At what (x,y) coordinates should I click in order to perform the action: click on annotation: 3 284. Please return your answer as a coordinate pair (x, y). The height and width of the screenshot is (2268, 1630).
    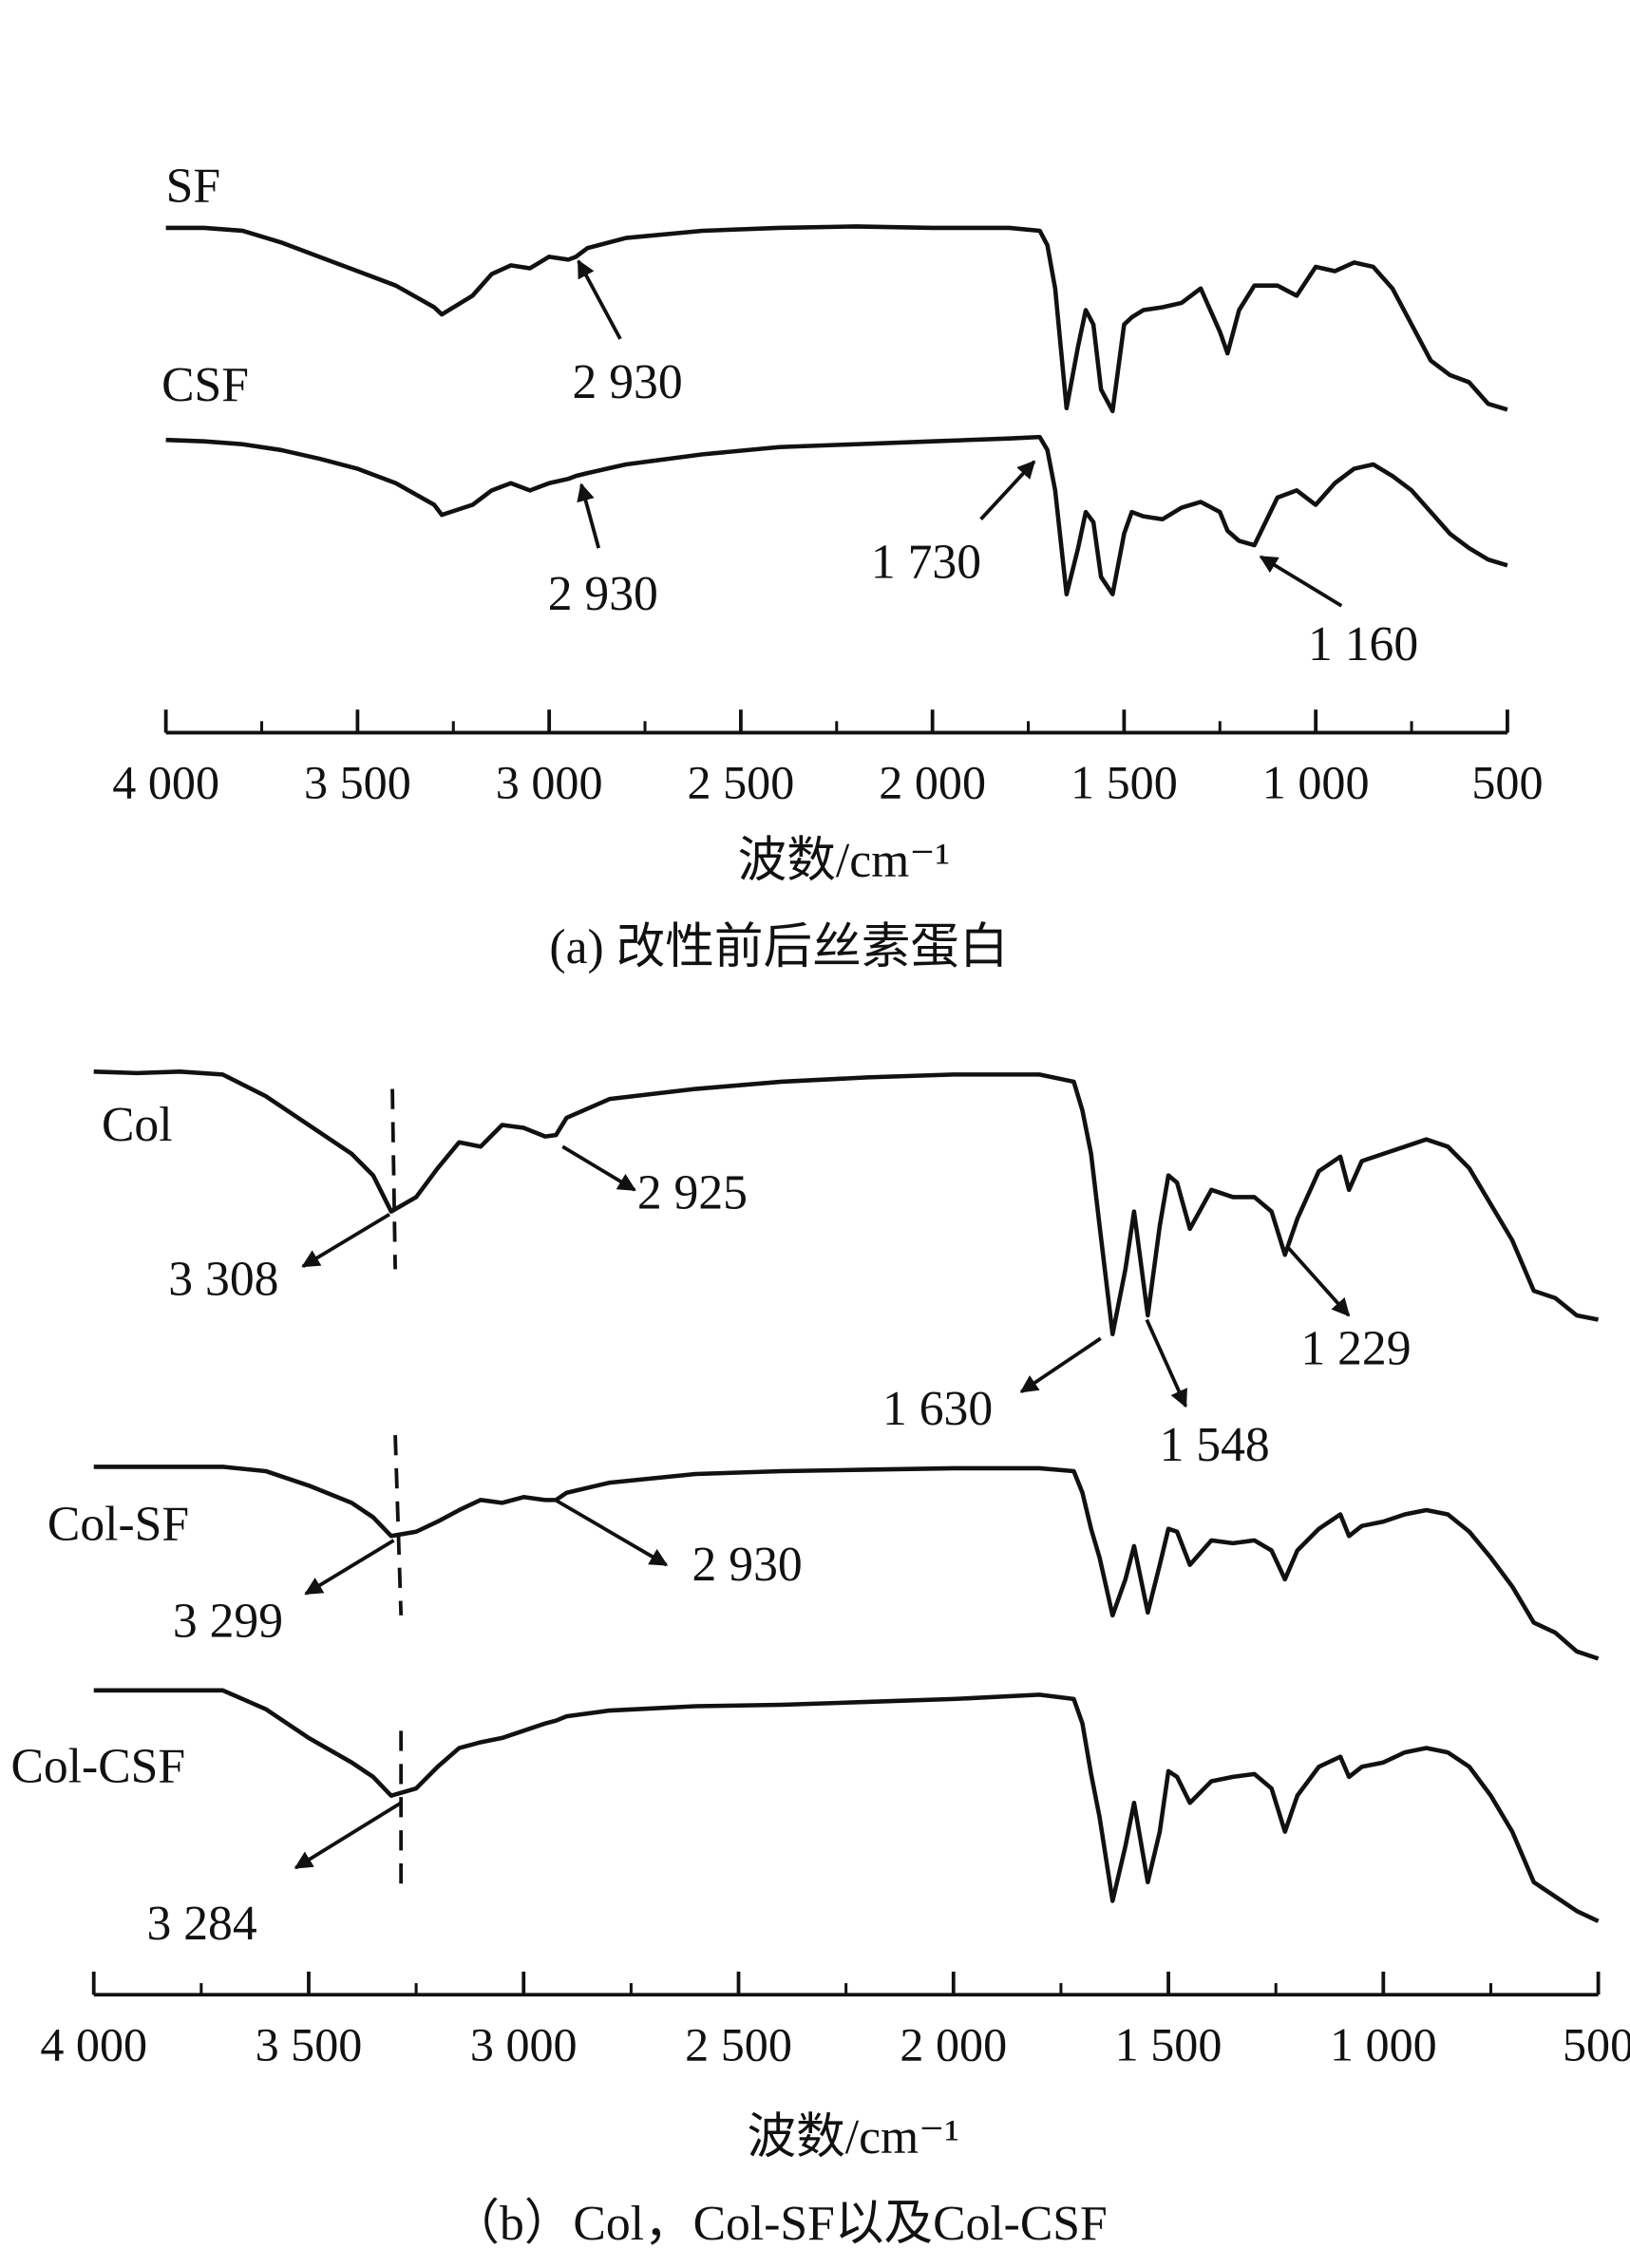
    Looking at the image, I should click on (202, 1924).